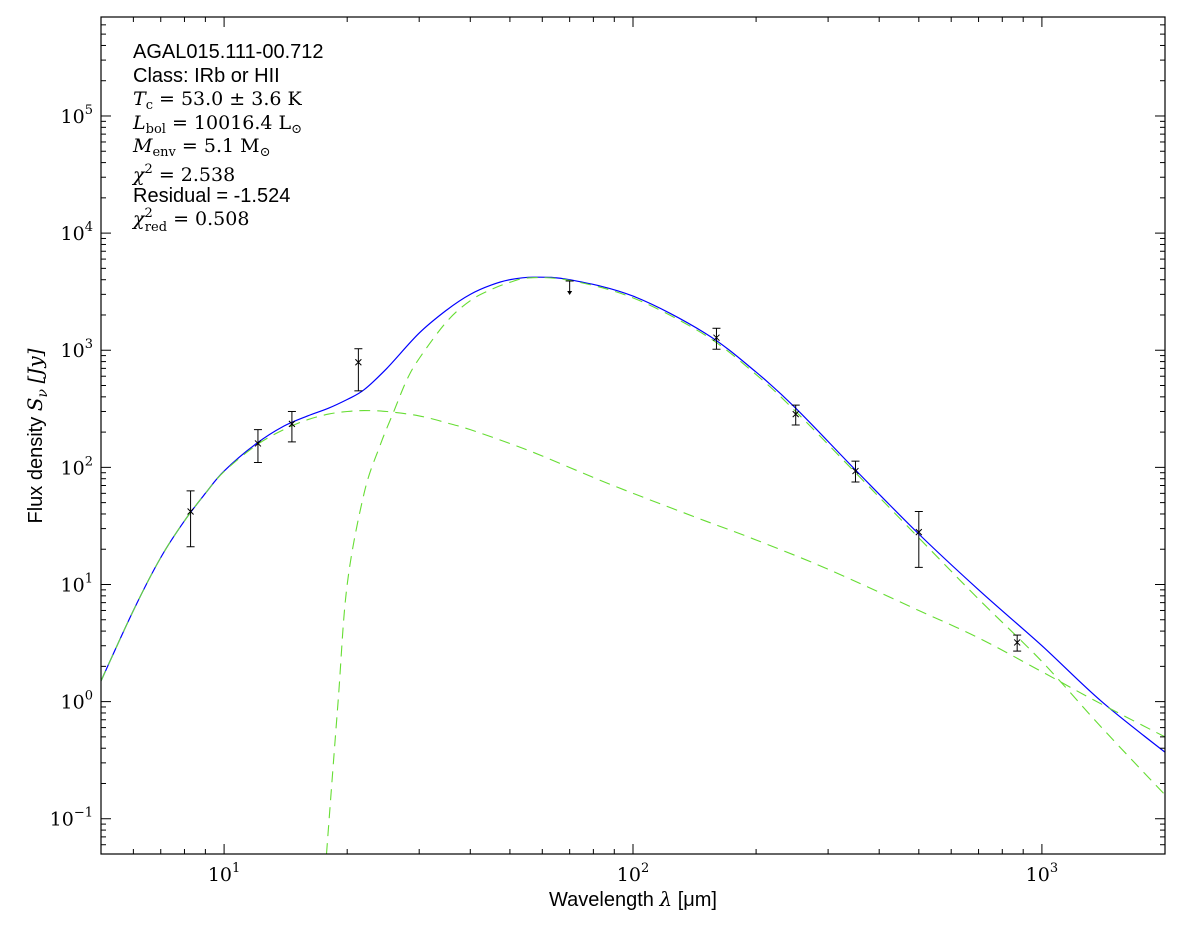  Describe the element at coordinates (665, 899) in the screenshot. I see `x-axis-label-symbol: λ` at that location.